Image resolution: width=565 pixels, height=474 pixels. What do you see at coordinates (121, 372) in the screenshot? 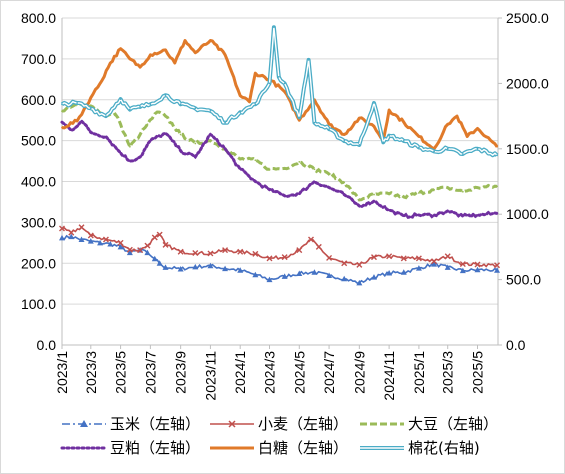
I see `x-tick-label: 2023/5` at bounding box center [121, 372].